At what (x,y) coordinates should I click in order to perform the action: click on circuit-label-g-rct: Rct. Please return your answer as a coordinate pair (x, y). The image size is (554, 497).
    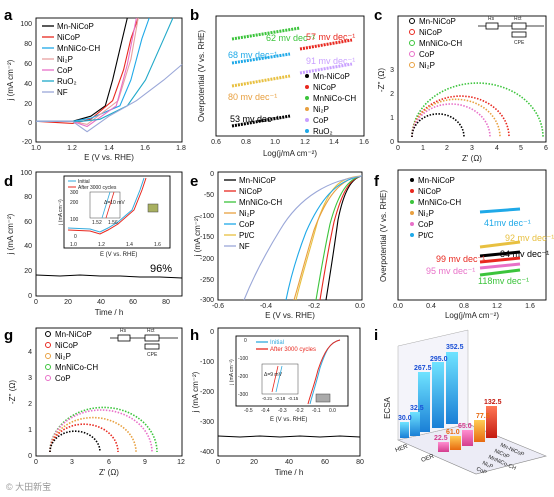
    Looking at the image, I should click on (151, 331).